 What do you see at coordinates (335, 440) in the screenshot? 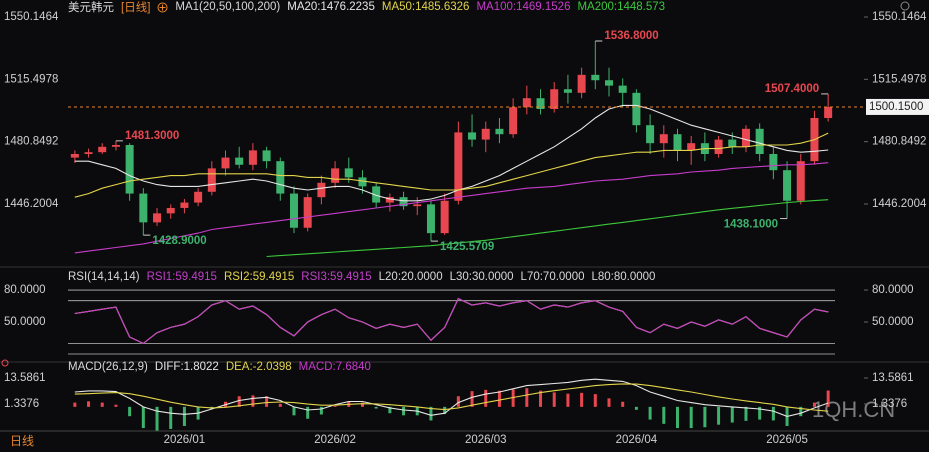
I see `x-tick-label: 2026/02` at bounding box center [335, 440].